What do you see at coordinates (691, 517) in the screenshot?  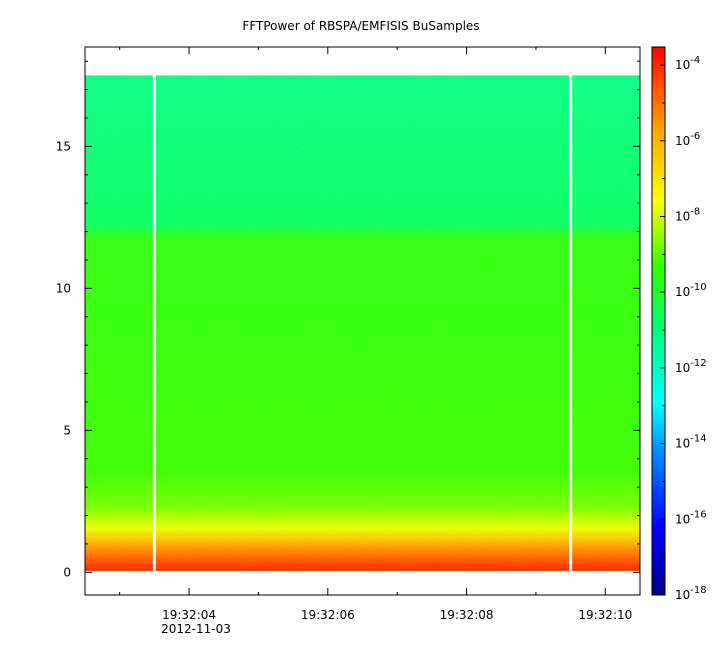 I see `colorbar-tick-label: 10⁻¹⁶` at bounding box center [691, 517].